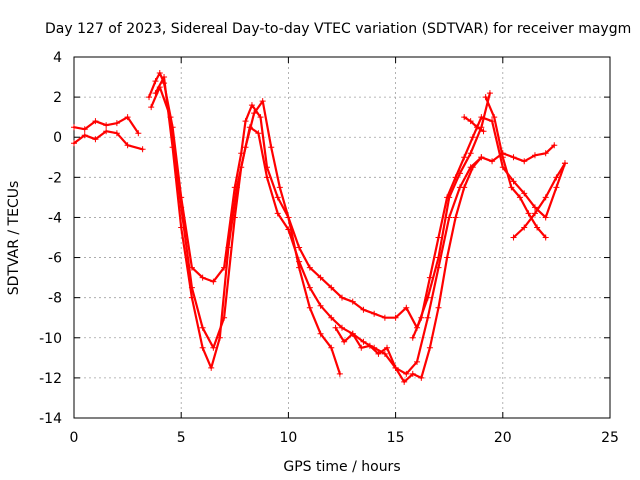 The image size is (640, 480). What do you see at coordinates (55, 218) in the screenshot?
I see `y-tick-label: -4` at bounding box center [55, 218].